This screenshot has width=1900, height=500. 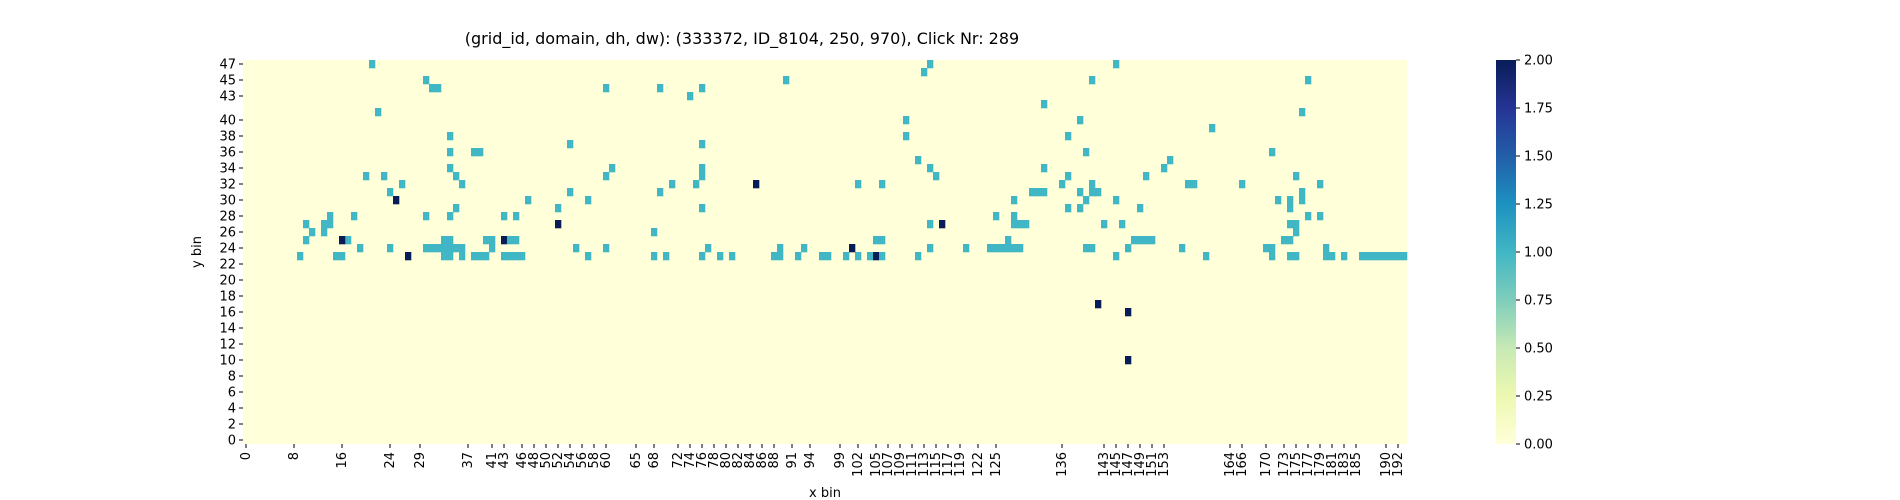 I want to click on x-tick-label: 119, so click(x=960, y=464).